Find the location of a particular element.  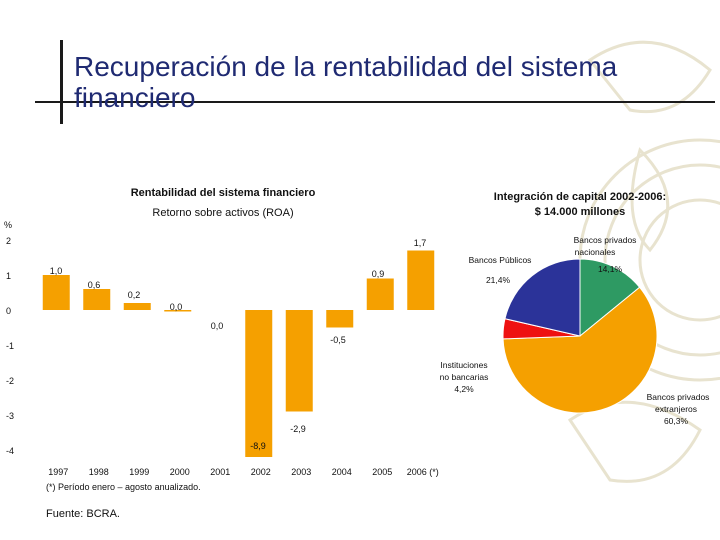

y-tick-label: -2 is located at coordinates (10, 381).